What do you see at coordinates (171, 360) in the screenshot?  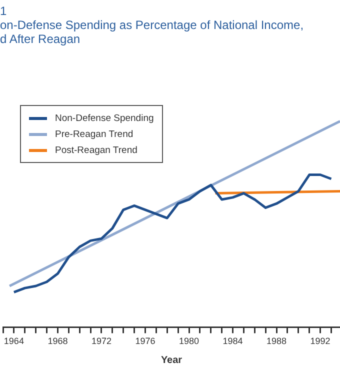 I see `x-axis-title: Year` at bounding box center [171, 360].